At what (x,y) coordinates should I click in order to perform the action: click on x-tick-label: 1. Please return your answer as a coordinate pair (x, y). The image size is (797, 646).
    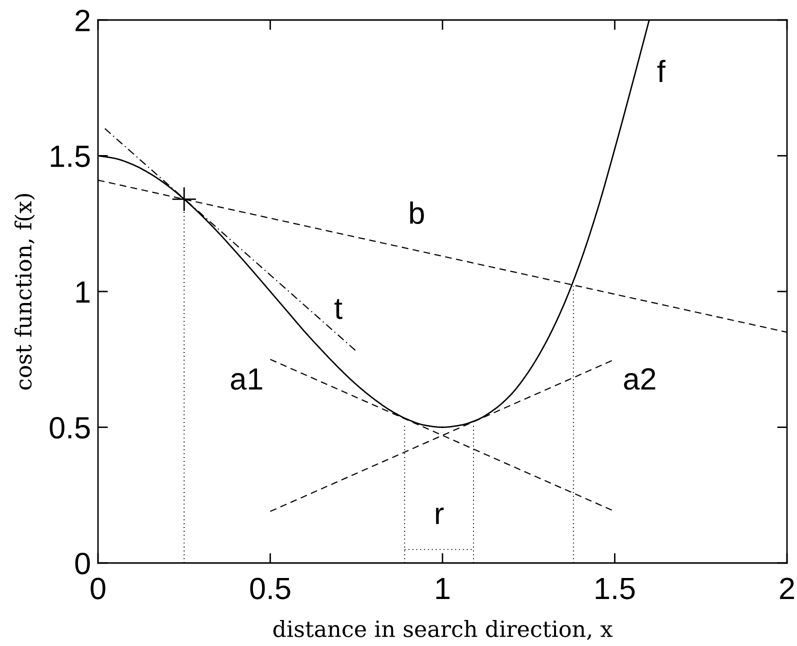
    Looking at the image, I should click on (443, 589).